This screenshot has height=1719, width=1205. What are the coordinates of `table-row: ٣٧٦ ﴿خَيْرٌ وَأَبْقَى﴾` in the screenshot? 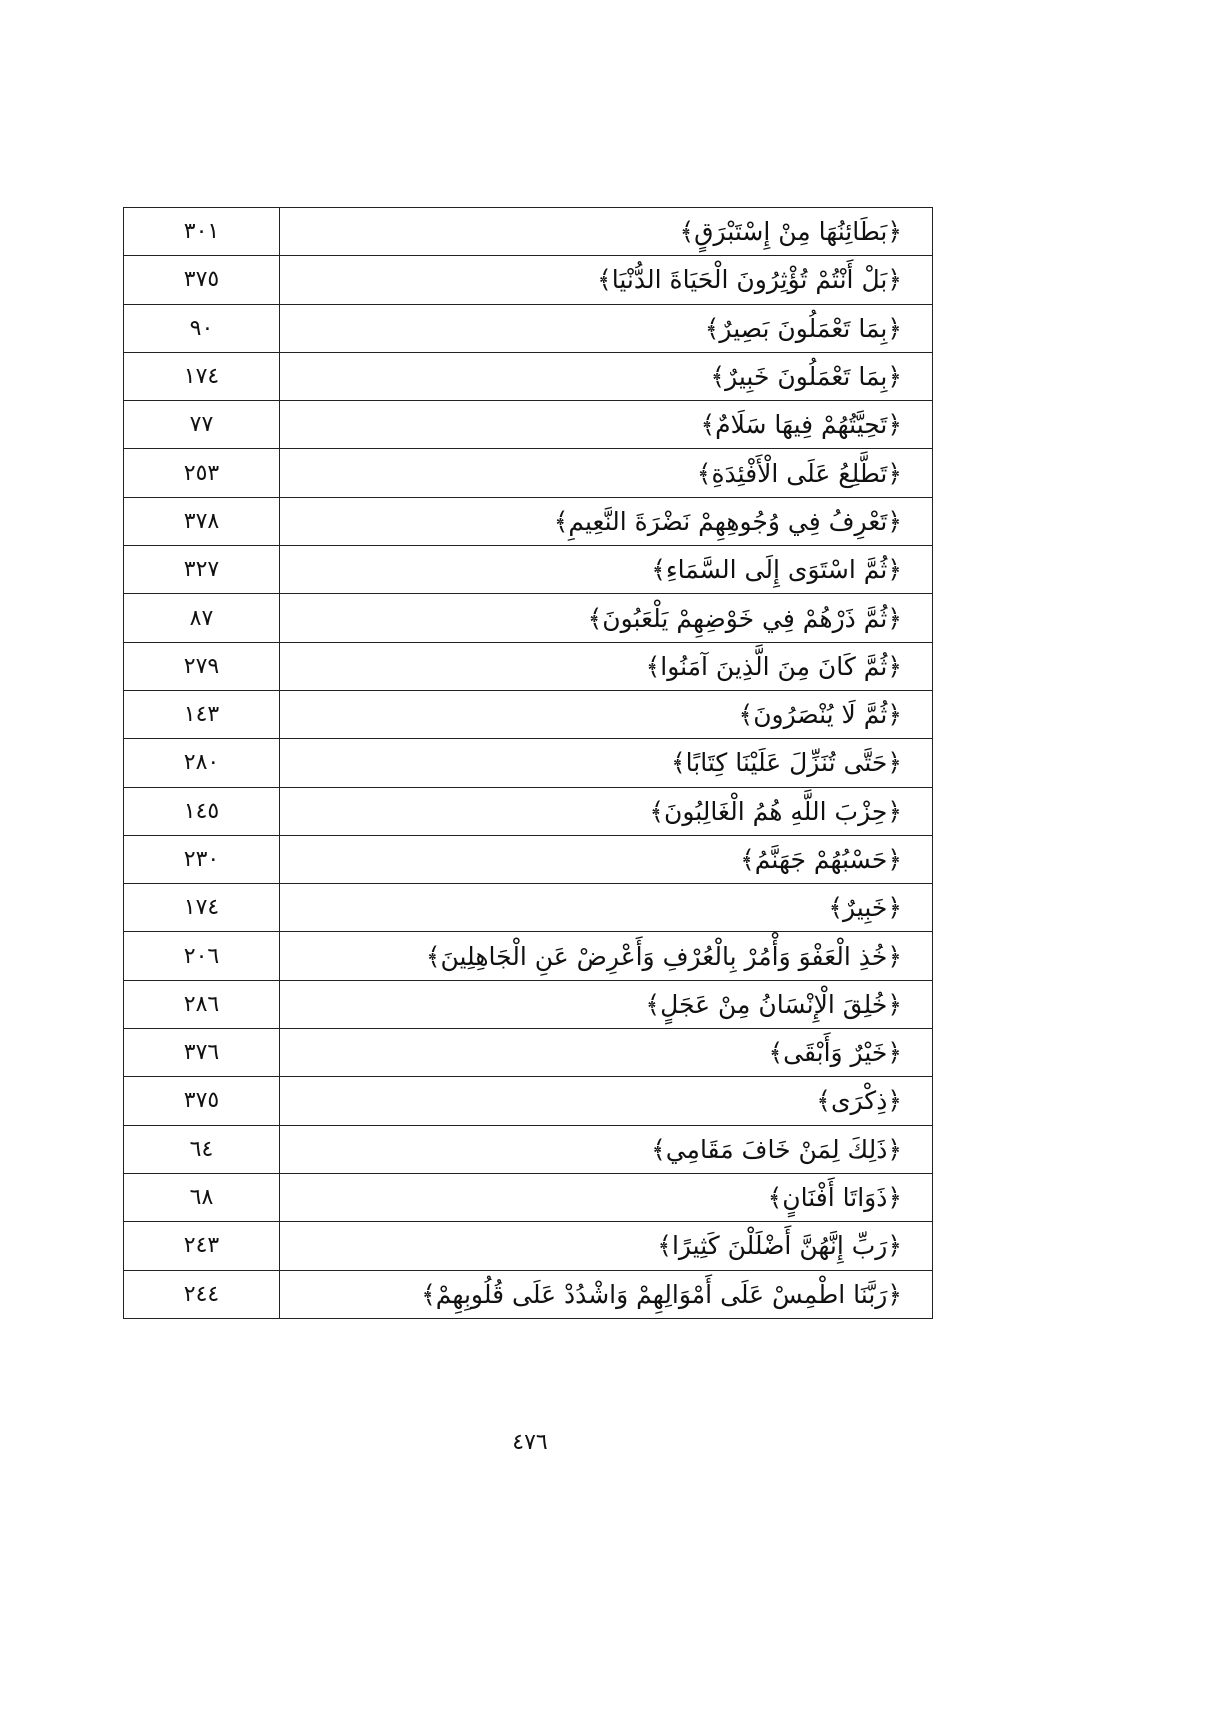 It's located at (528, 1053).